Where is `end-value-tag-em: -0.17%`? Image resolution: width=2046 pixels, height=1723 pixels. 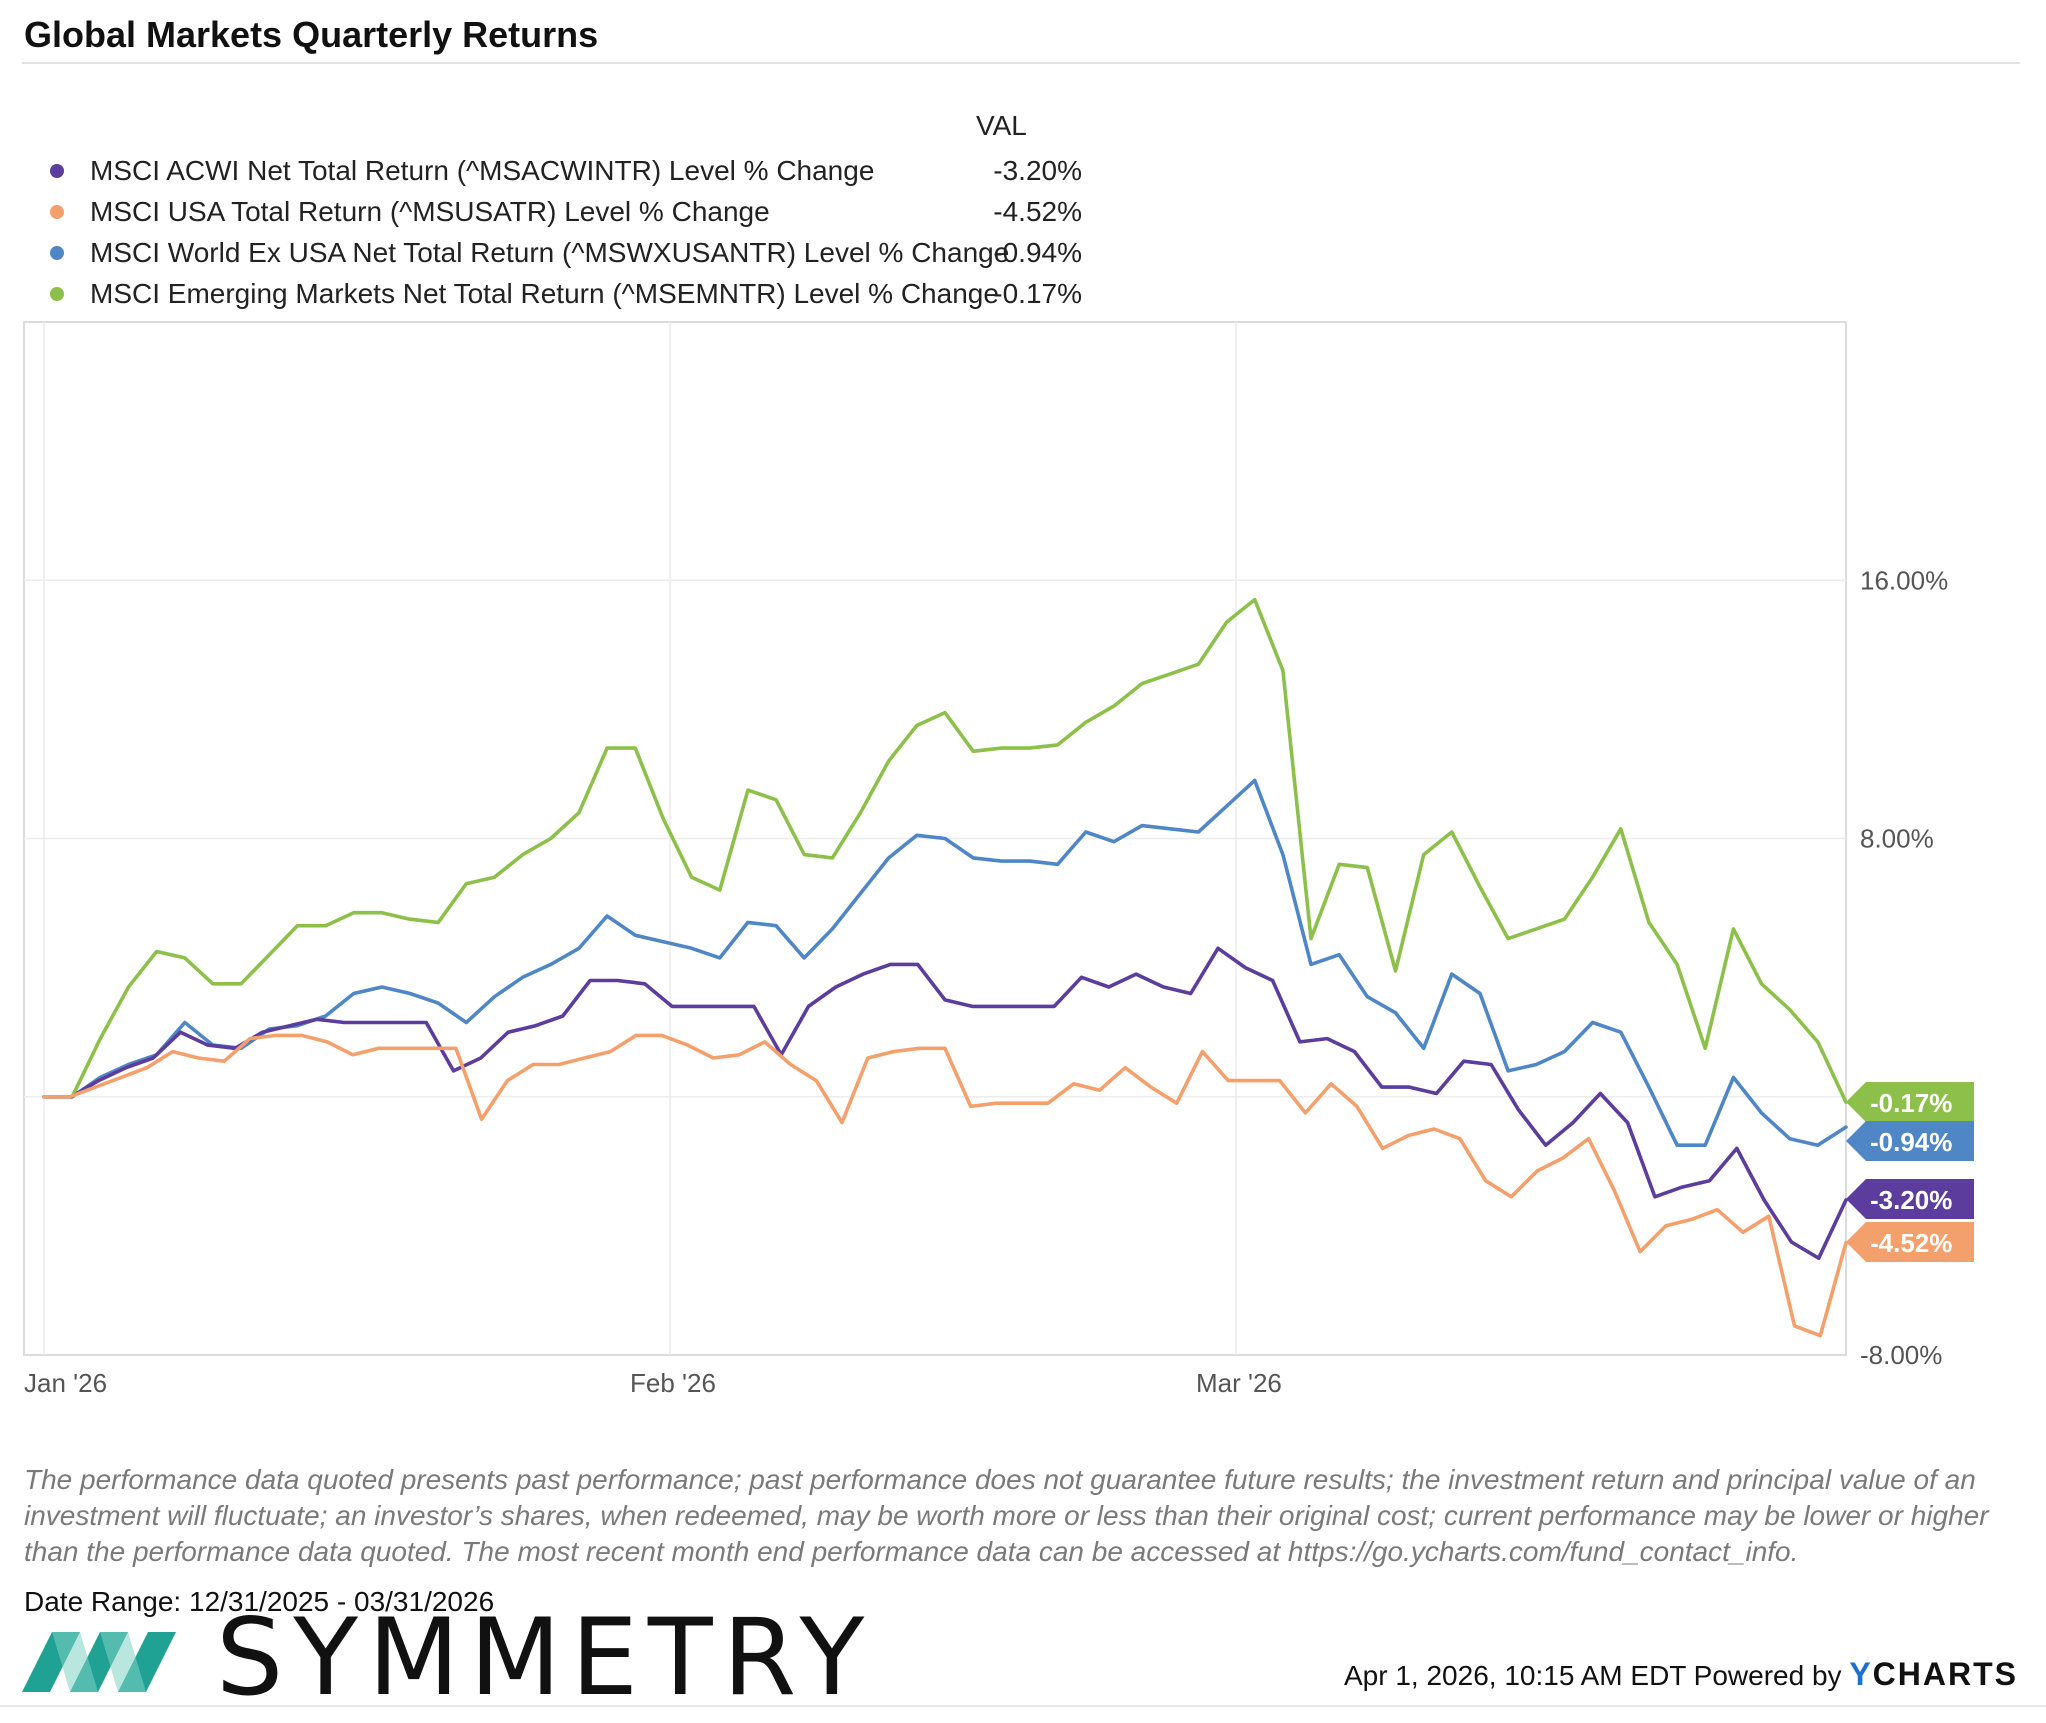 end-value-tag-em: -0.17% is located at coordinates (1910, 1102).